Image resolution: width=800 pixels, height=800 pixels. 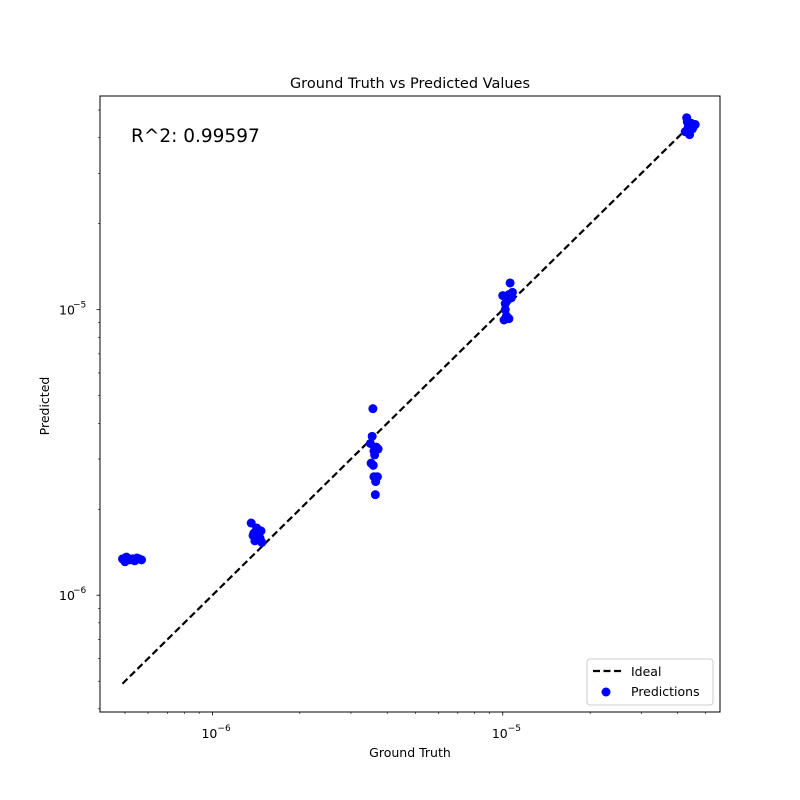 What do you see at coordinates (224, 729) in the screenshot?
I see `x-tick-exponent: −6` at bounding box center [224, 729].